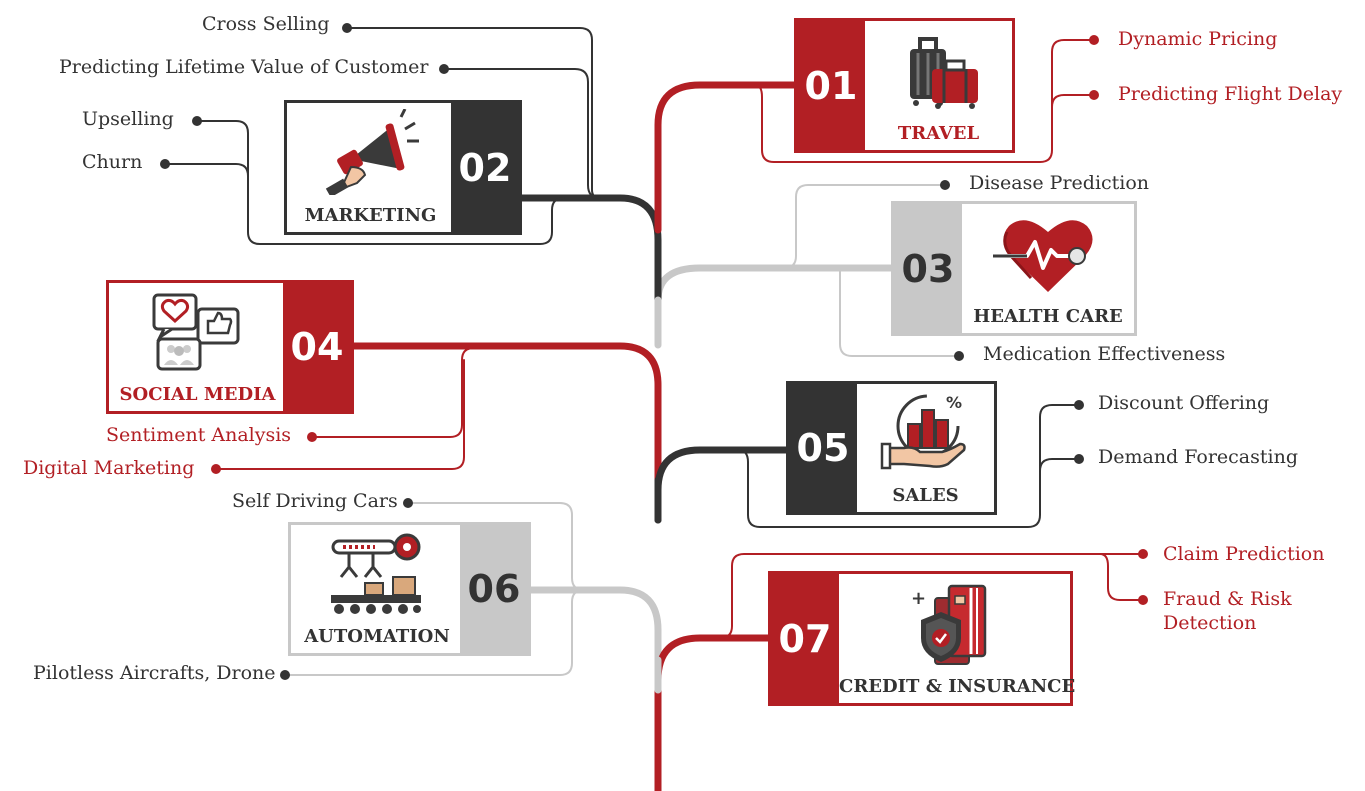 This screenshot has width=1365, height=791. What do you see at coordinates (1198, 457) in the screenshot?
I see `branch-label-demand: Demand Forecasting` at bounding box center [1198, 457].